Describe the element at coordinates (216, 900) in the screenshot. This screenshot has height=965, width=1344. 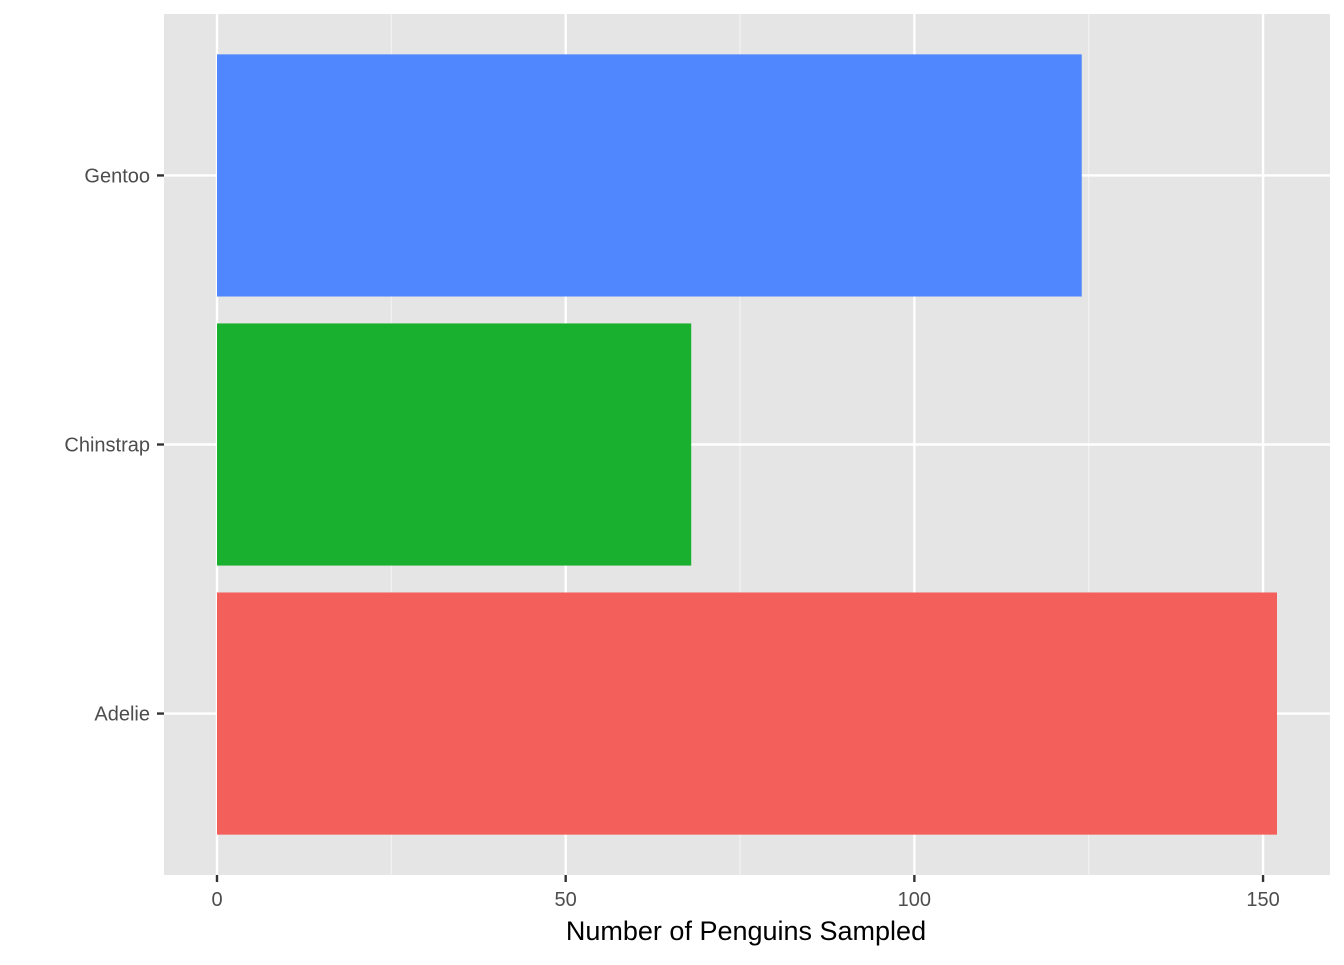
I see `x-tick-label: 0` at that location.